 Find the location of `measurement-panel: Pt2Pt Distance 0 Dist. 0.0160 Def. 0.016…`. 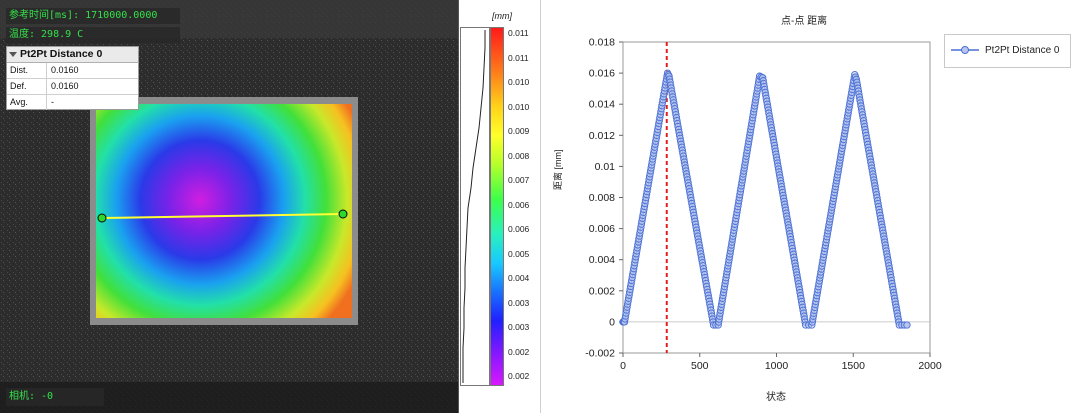

measurement-panel: Pt2Pt Distance 0 Dist. 0.0160 Def. 0.016… is located at coordinates (72, 78).